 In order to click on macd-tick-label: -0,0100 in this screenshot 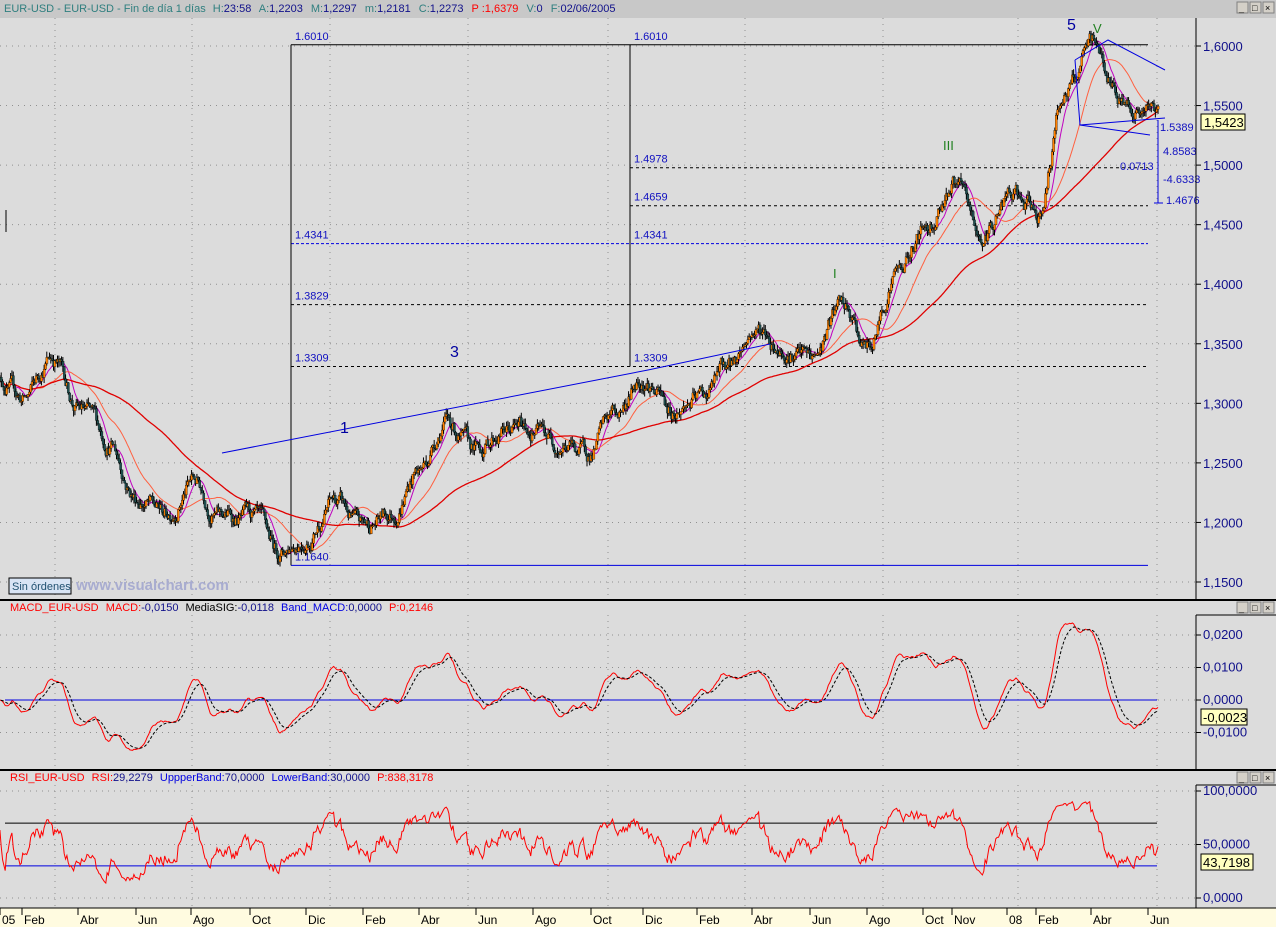, I will do `click(1225, 732)`.